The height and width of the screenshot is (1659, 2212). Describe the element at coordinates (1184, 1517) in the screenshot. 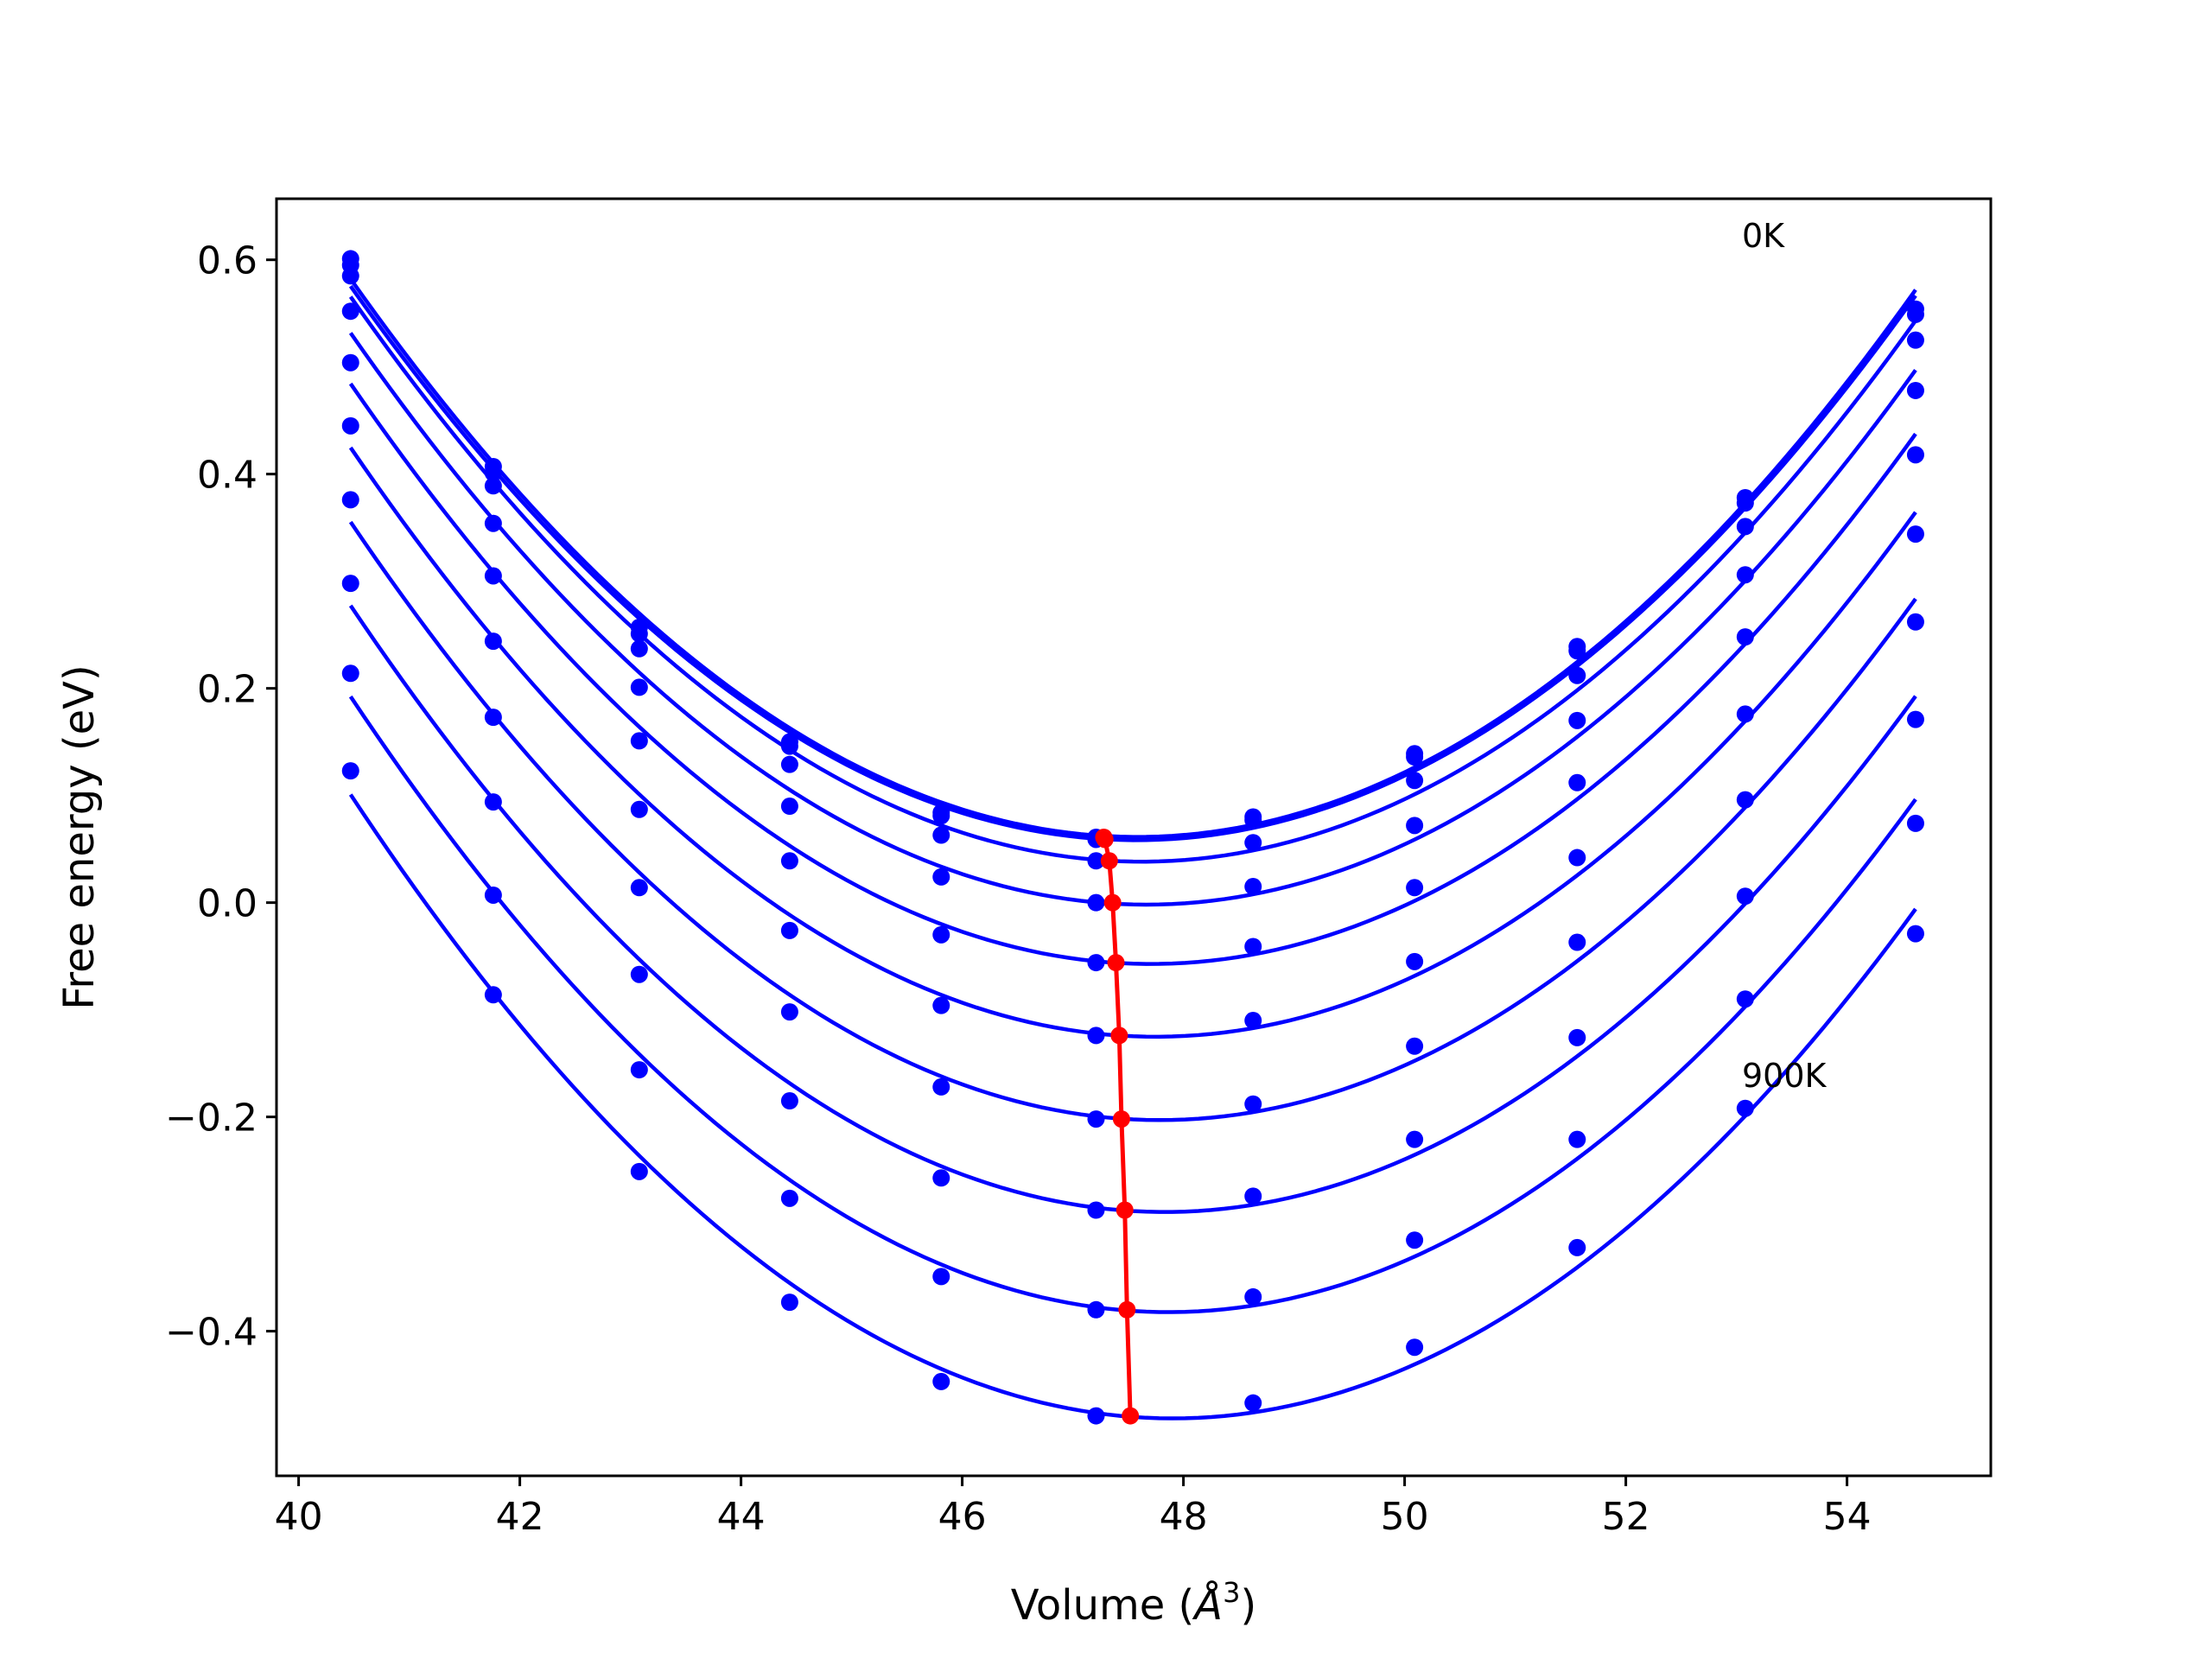

I see `x-tick-label-48: 48` at that location.